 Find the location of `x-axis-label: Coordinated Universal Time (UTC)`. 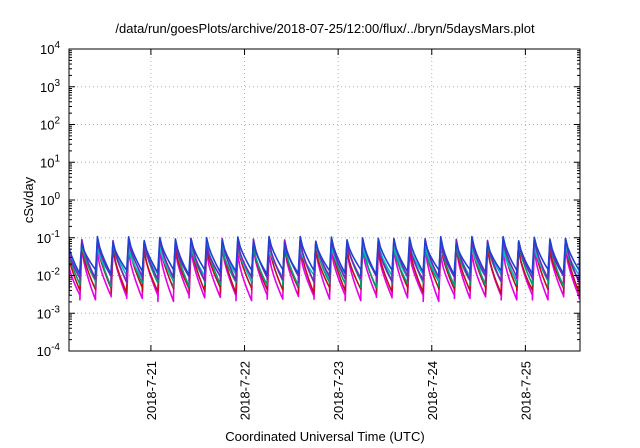

x-axis-label: Coordinated Universal Time (UTC) is located at coordinates (324, 436).